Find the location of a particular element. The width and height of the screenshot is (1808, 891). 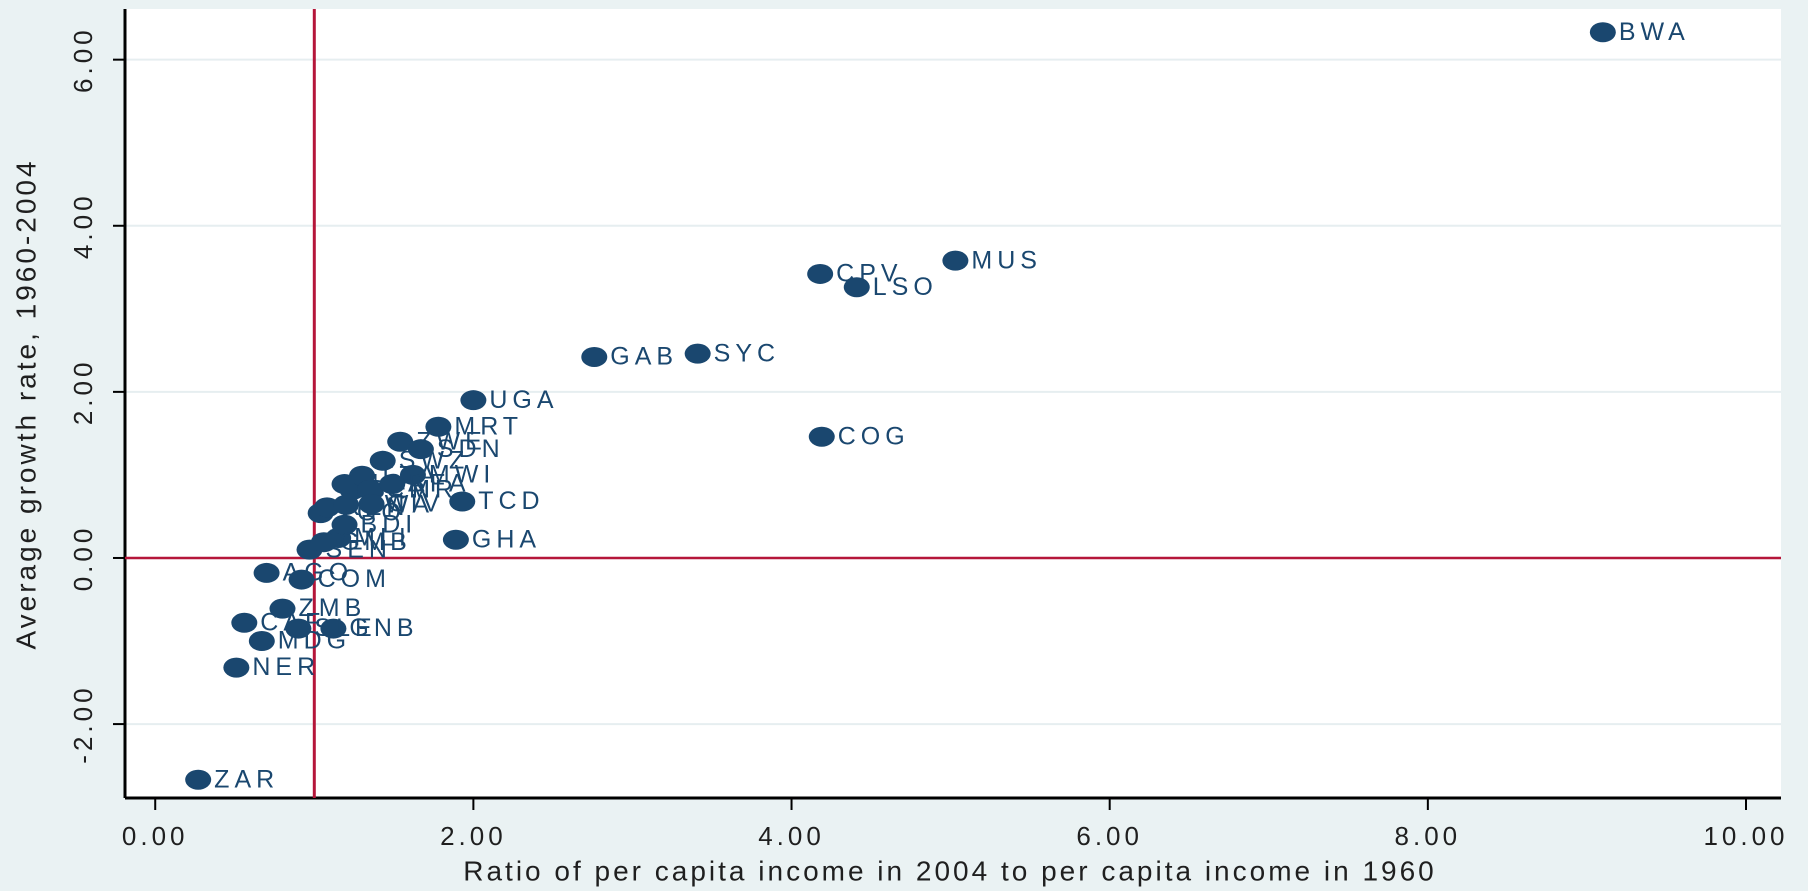

point-label: ZMB is located at coordinates (332, 608).